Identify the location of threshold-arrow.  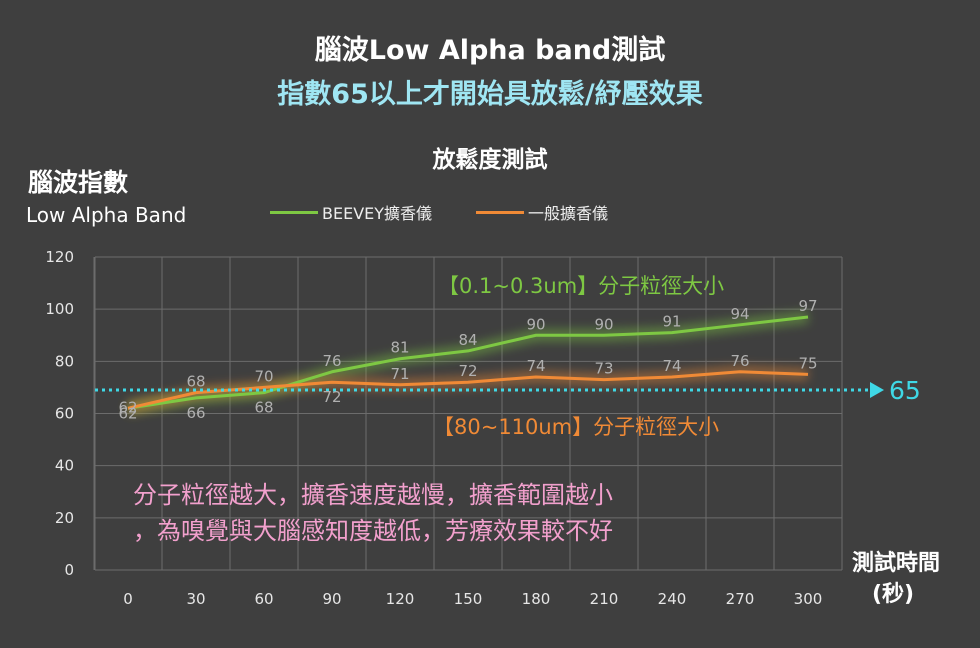
(877, 390).